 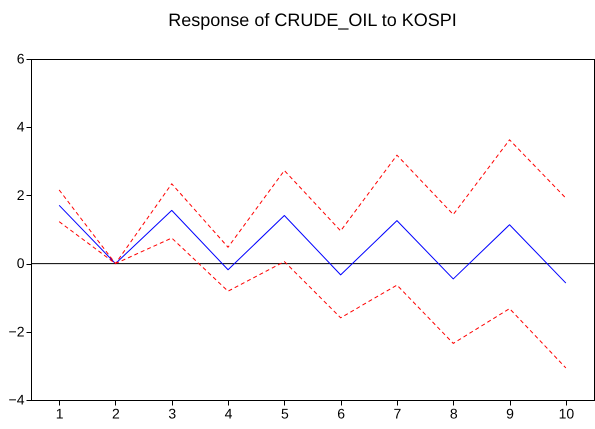 I want to click on y-tick-label: −4, so click(x=16, y=400).